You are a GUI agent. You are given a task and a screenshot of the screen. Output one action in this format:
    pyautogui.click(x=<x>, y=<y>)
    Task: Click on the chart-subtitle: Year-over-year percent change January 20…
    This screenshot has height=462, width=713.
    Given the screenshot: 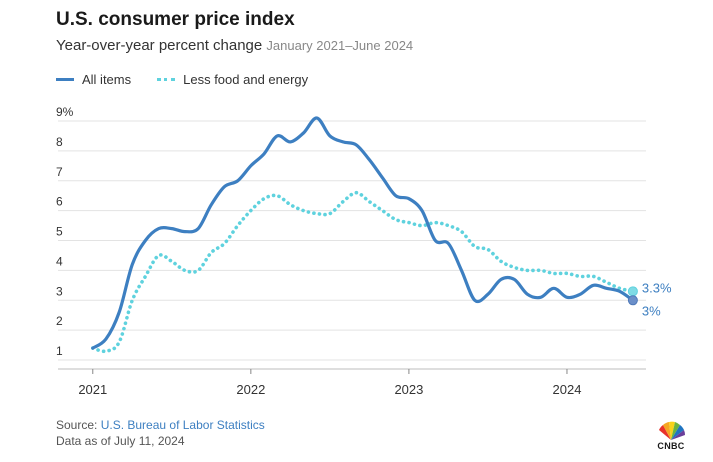 What is the action you would take?
    pyautogui.click(x=234, y=45)
    